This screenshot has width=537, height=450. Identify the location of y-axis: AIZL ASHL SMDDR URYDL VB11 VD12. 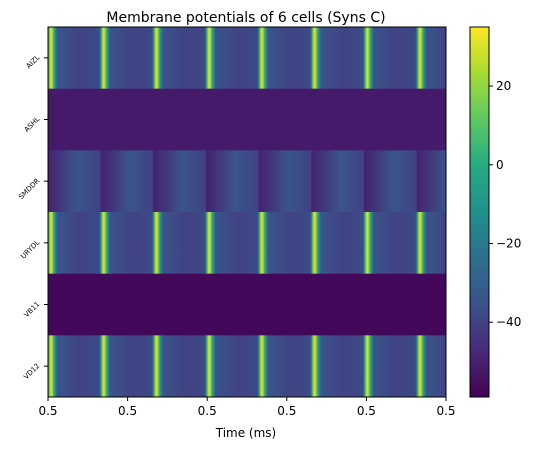
(32, 217).